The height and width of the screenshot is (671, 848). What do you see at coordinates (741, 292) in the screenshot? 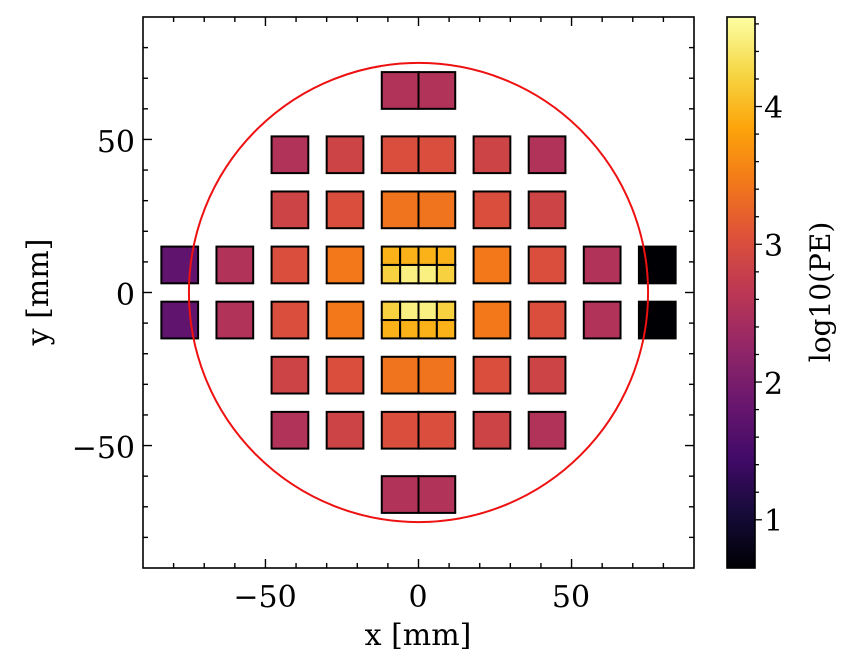
I see `colorbar` at bounding box center [741, 292].